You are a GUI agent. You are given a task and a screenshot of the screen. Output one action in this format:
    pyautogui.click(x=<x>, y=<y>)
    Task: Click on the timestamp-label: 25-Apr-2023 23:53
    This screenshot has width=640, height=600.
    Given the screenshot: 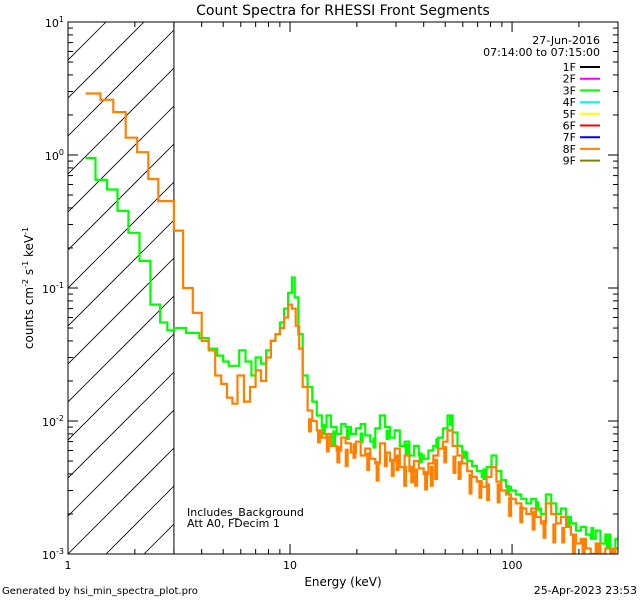 What is the action you would take?
    pyautogui.click(x=585, y=590)
    